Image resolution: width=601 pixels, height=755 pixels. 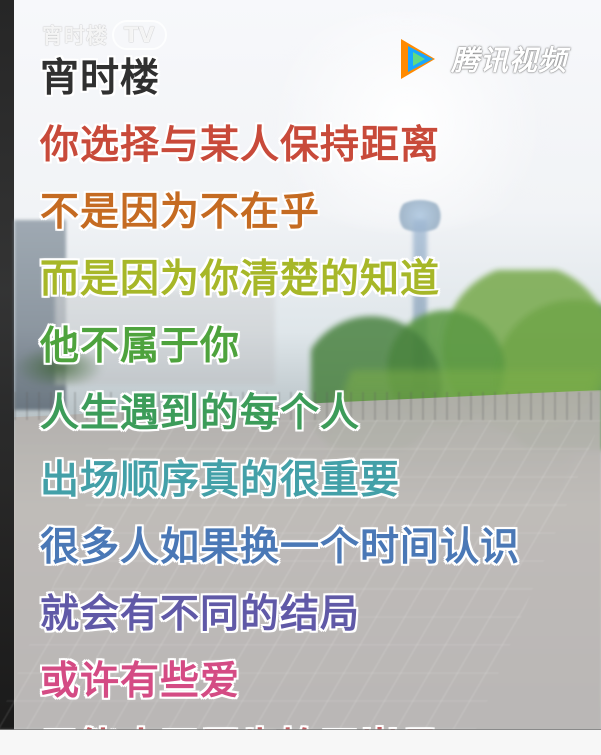 I want to click on lyric-line: 人生遇到的每个人, so click(x=200, y=413).